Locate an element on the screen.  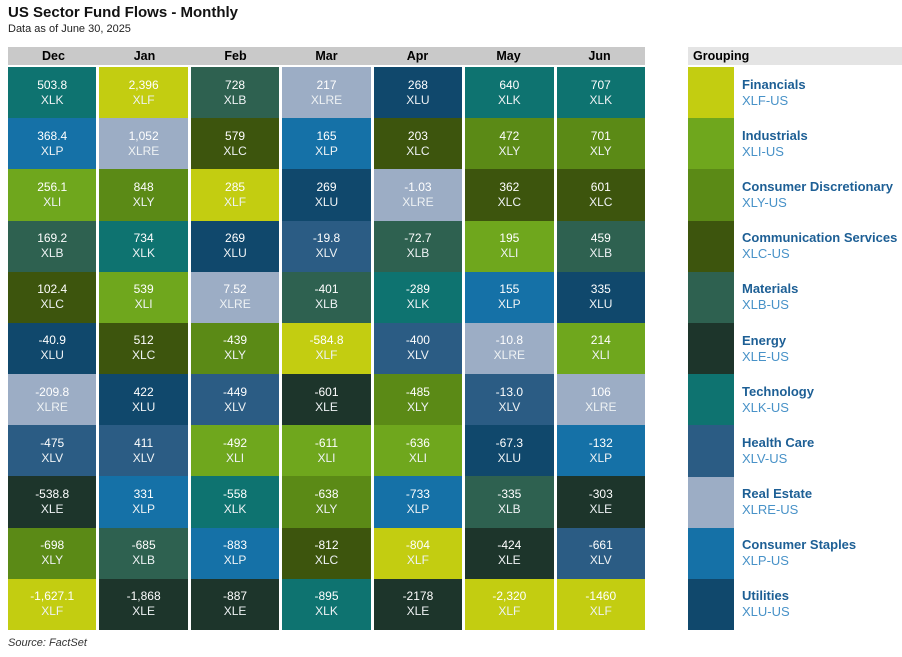
flow-cell-mar-xlc: -812 XLC is located at coordinates (326, 553).